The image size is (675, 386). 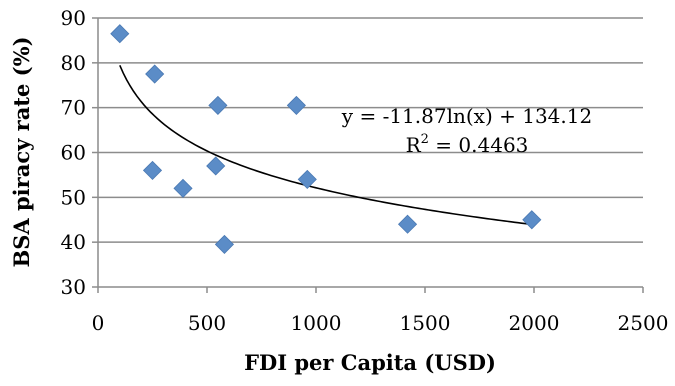 I want to click on y-tick-label-90: 90, so click(x=73, y=18).